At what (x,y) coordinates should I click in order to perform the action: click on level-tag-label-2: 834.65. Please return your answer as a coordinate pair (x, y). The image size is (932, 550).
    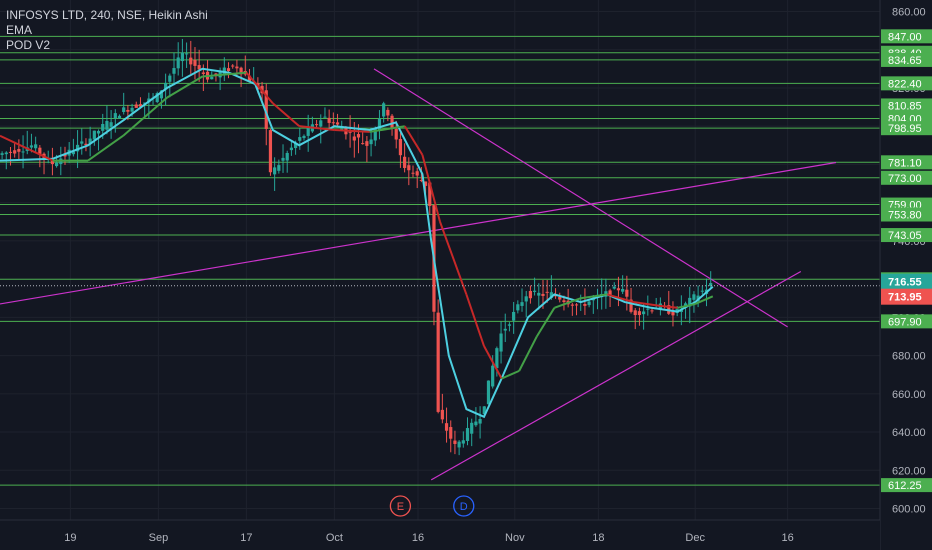
    Looking at the image, I should click on (905, 61).